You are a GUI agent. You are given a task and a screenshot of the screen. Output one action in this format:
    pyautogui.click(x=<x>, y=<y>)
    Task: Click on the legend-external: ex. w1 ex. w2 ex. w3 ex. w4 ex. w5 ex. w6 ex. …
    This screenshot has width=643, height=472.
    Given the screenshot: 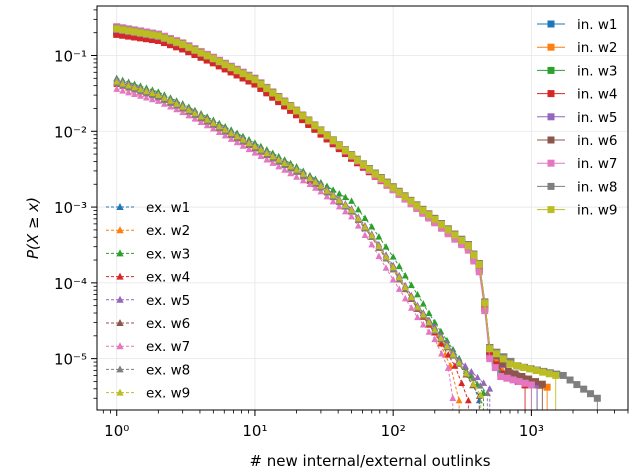 What is the action you would take?
    pyautogui.click(x=148, y=301)
    